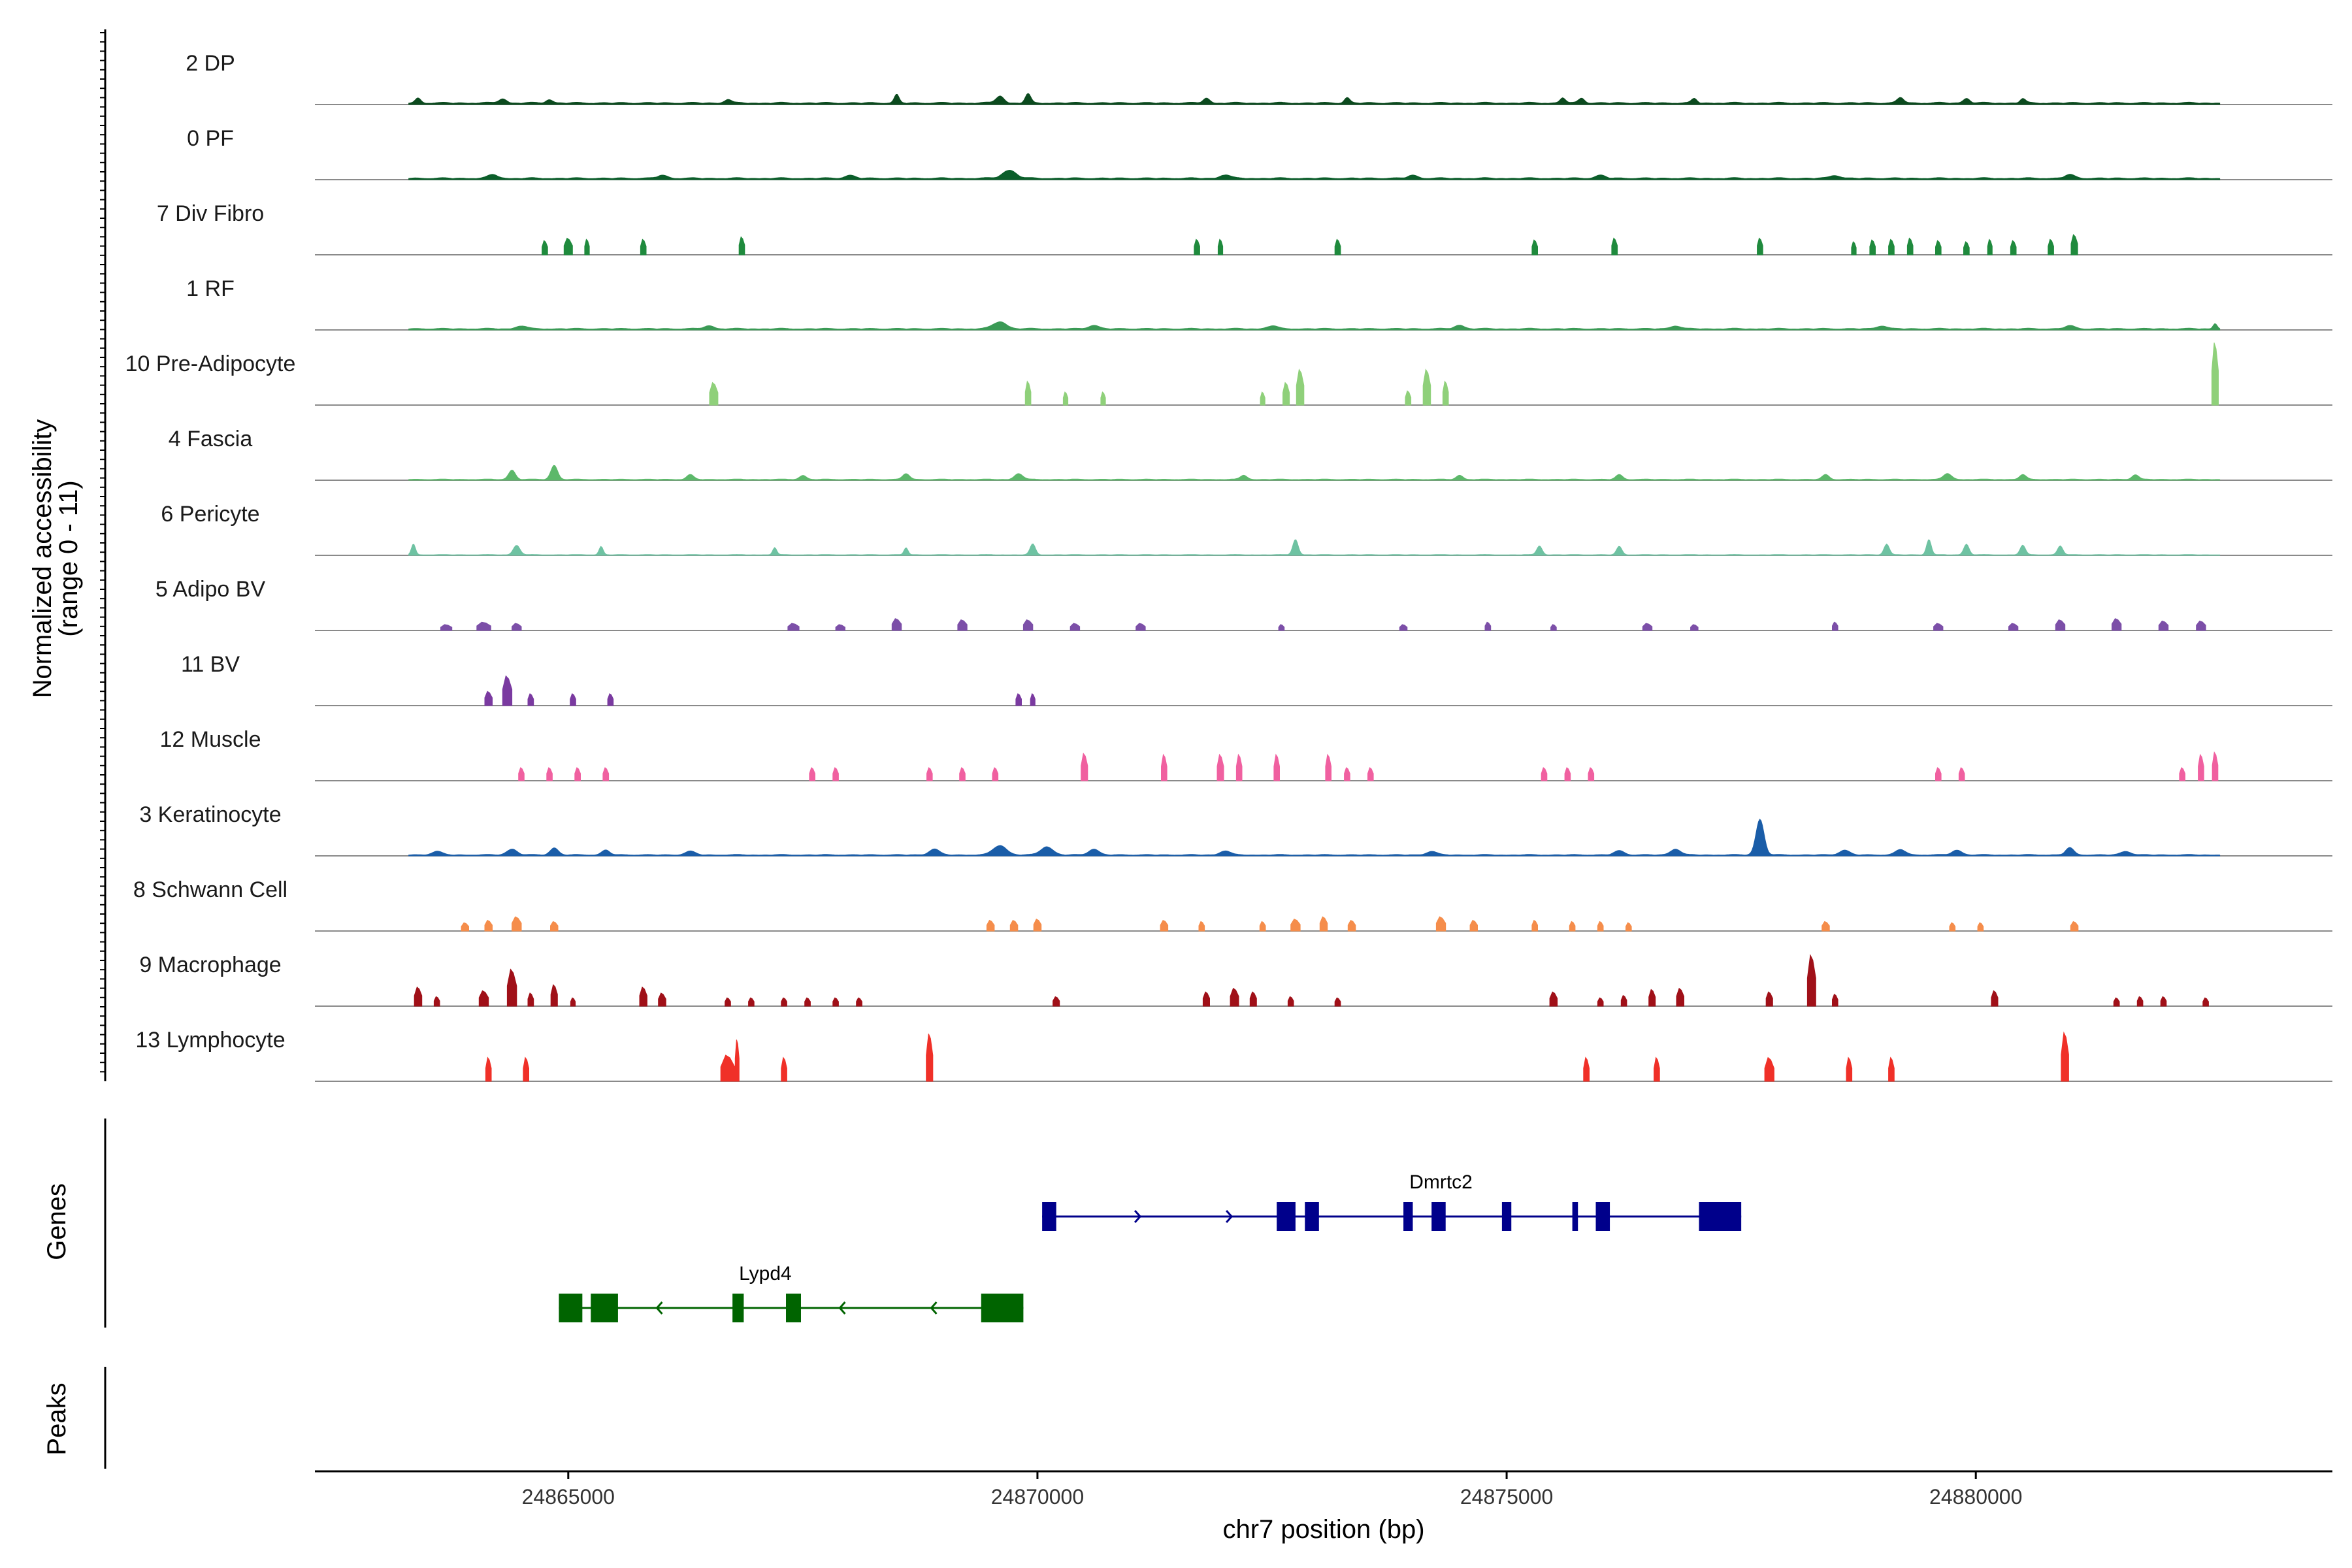  I want to click on track-label: 2 DP, so click(210, 63).